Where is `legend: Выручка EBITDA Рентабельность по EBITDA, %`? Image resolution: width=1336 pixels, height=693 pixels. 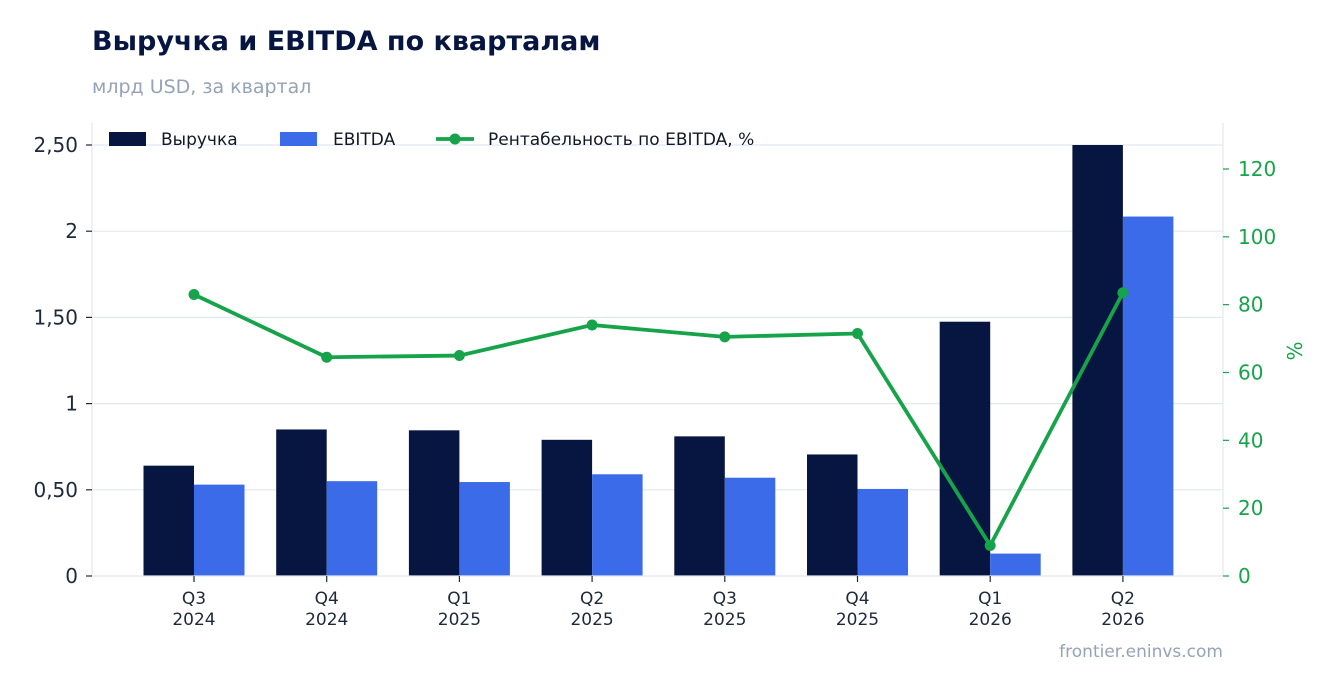 legend: Выручка EBITDA Рентабельность по EBITDA, % is located at coordinates (431, 140).